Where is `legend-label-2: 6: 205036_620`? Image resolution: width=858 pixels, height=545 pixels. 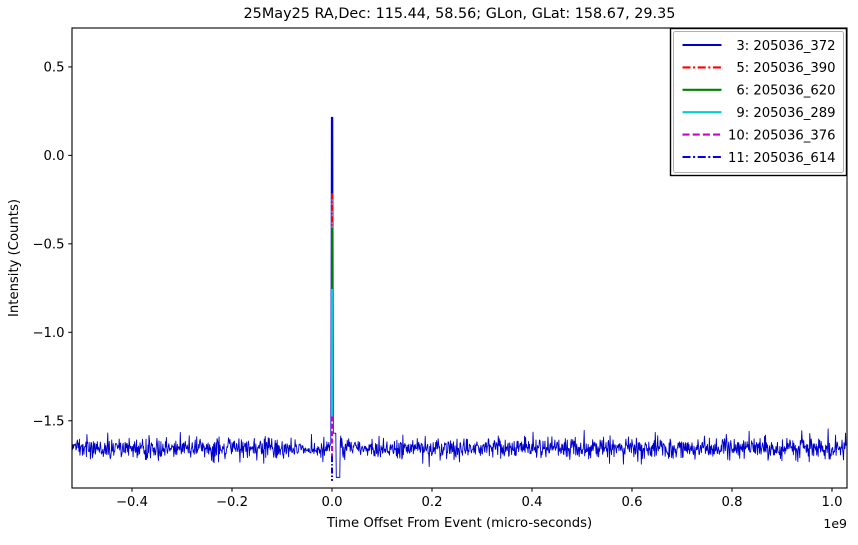 legend-label-2: 6: 205036_620 is located at coordinates (785, 91).